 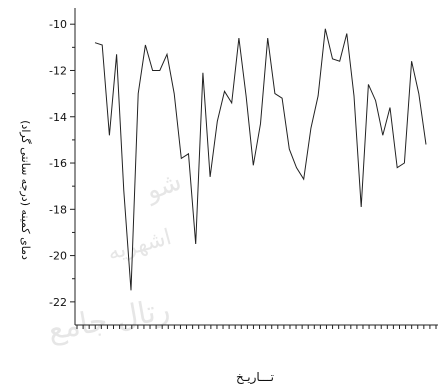 I want to click on y-tick-label: -16, so click(x=58, y=163).